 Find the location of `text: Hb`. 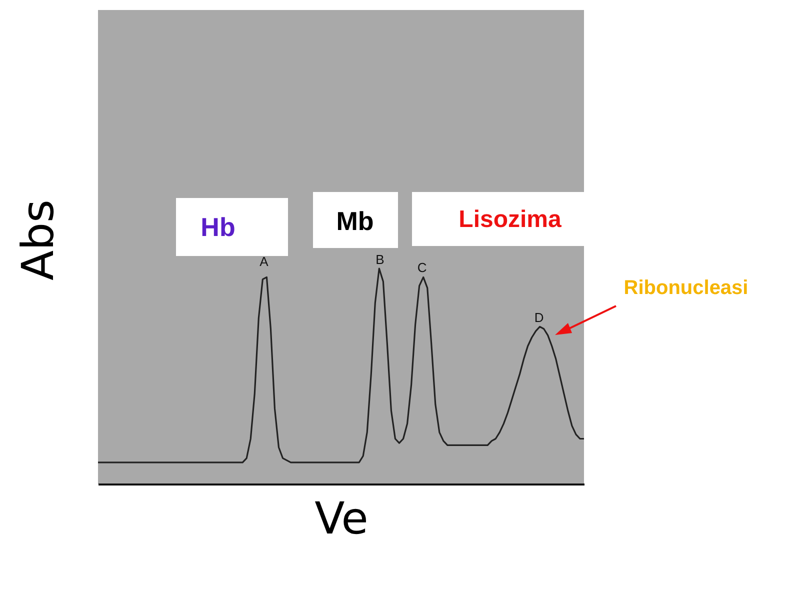

text: Hb is located at coordinates (218, 227).